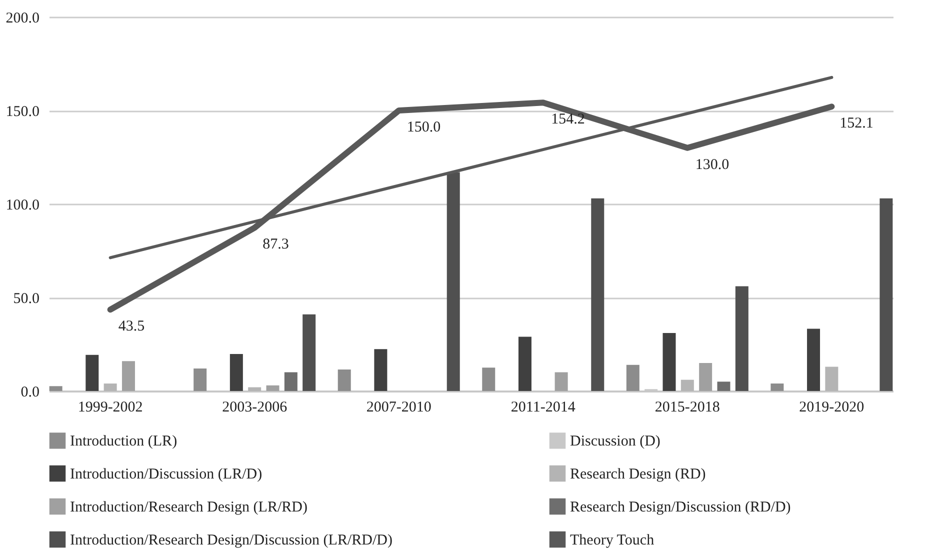  What do you see at coordinates (231, 540) in the screenshot?
I see `legend-label: Introduction/Research Design/Discussion (LR/RD/D)` at bounding box center [231, 540].